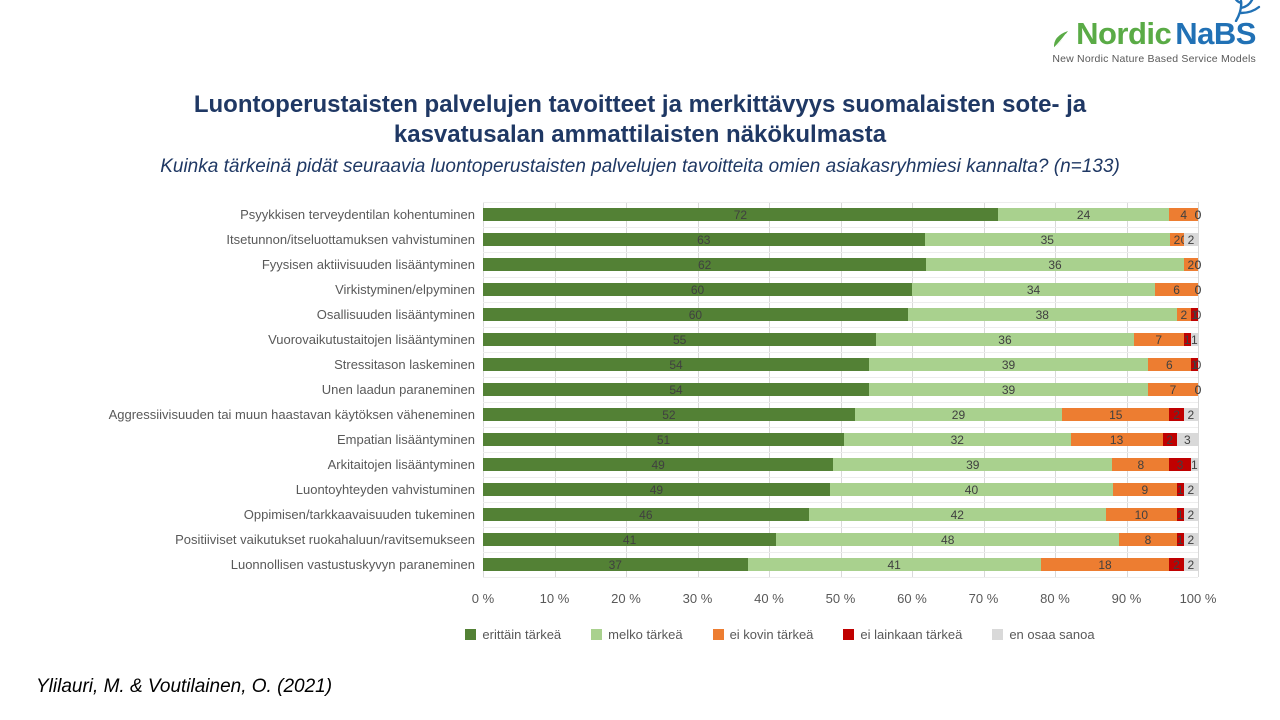 The image size is (1280, 720). What do you see at coordinates (669, 414) in the screenshot?
I see `bar-value-label: 52` at bounding box center [669, 414].